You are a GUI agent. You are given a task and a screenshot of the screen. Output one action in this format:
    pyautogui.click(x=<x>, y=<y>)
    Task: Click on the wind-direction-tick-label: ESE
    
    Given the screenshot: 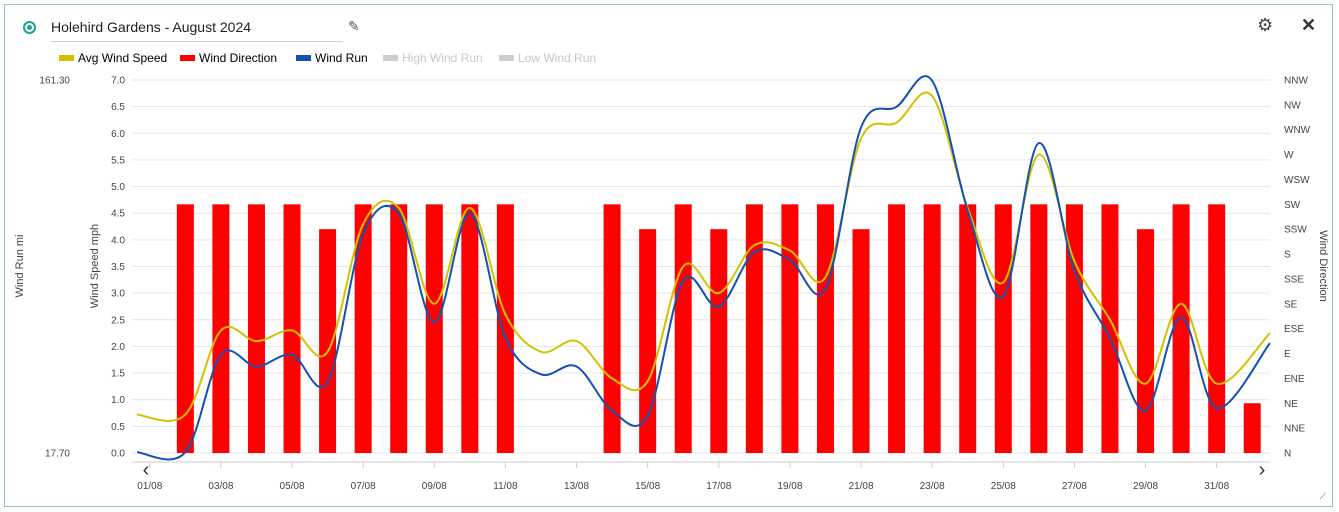 What is the action you would take?
    pyautogui.click(x=1294, y=329)
    